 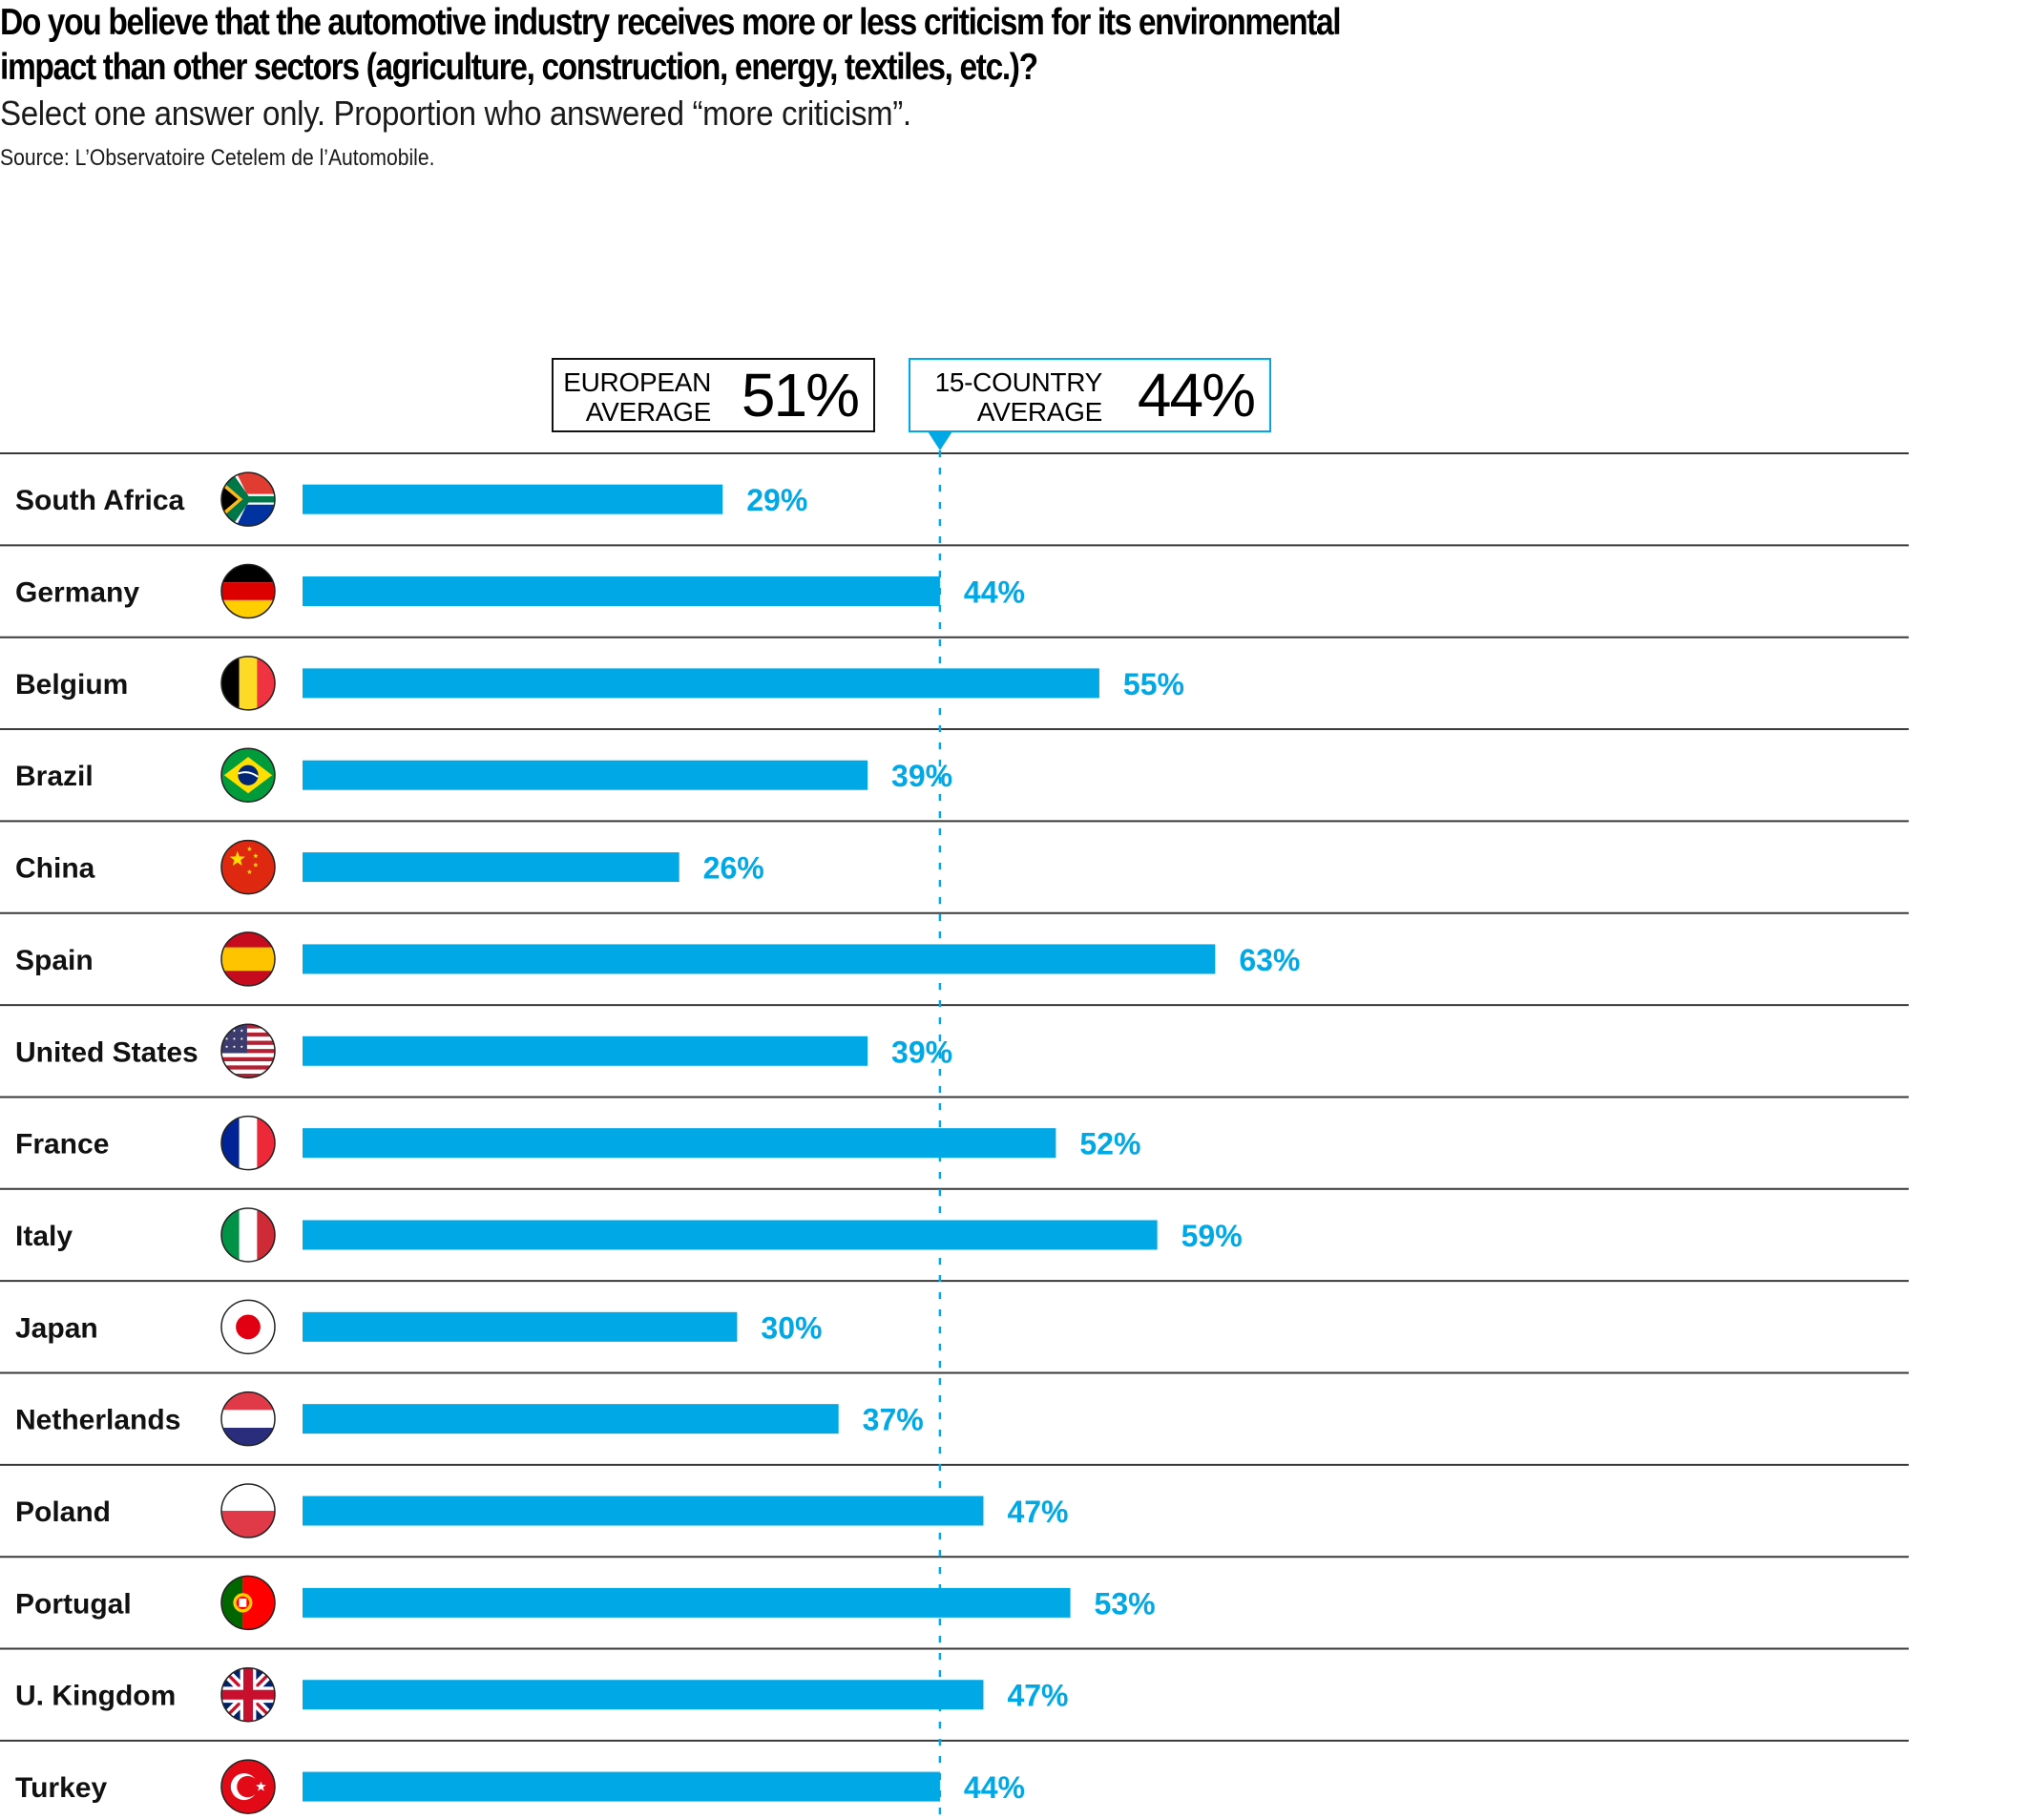 I want to click on netherlands-flag-icon, so click(x=248, y=1418).